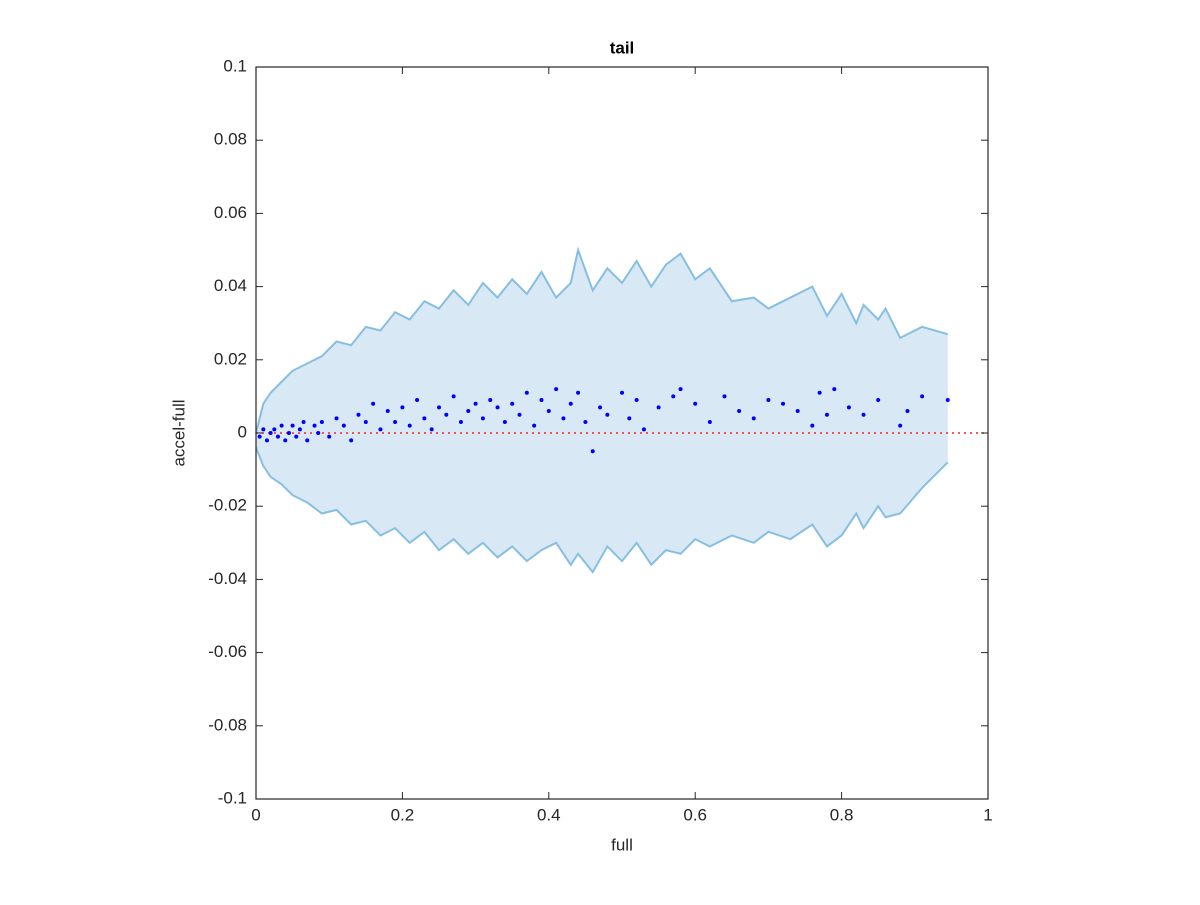 This screenshot has width=1200, height=905. What do you see at coordinates (602, 510) in the screenshot?
I see `band-lower-line` at bounding box center [602, 510].